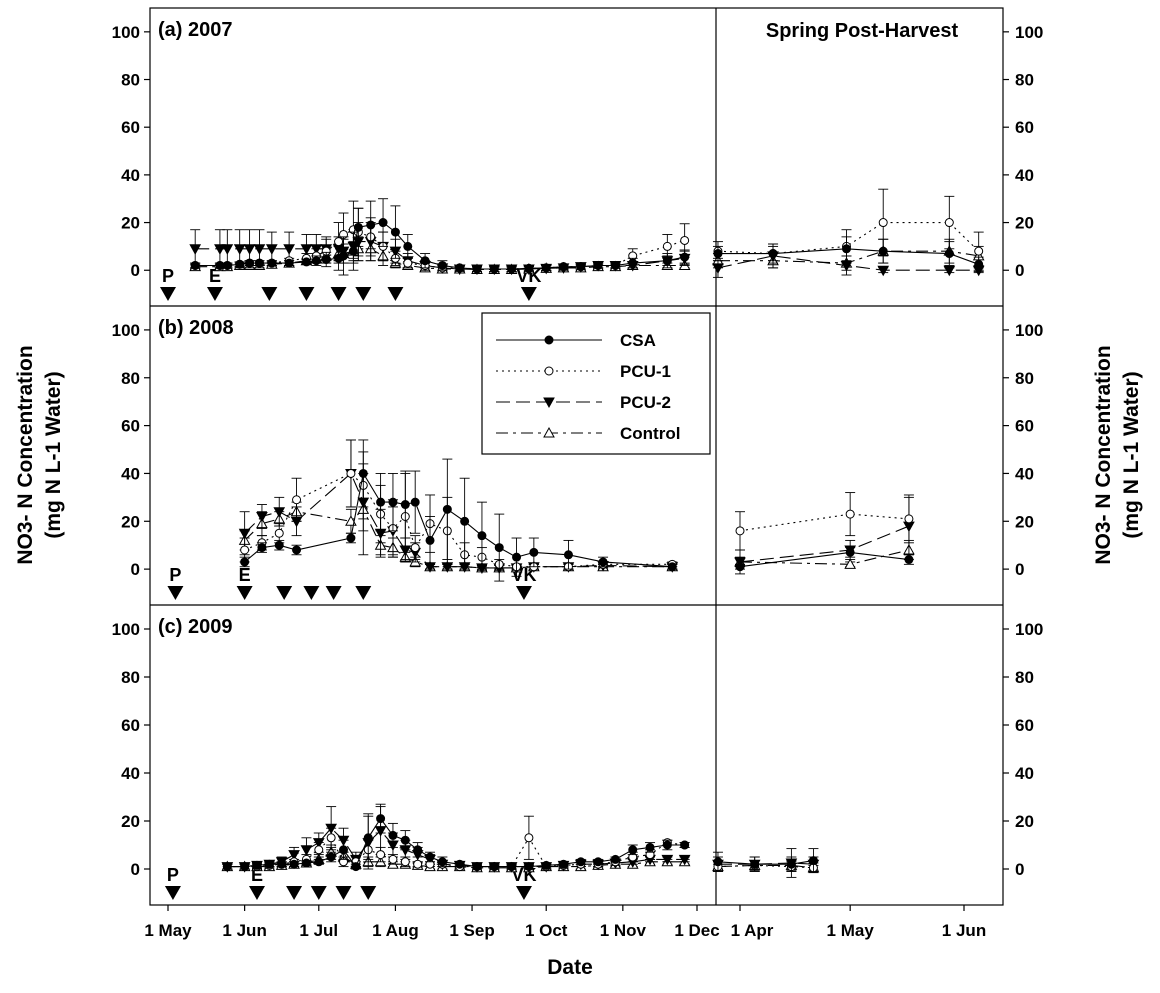 This screenshot has width=1160, height=993. Describe the element at coordinates (570, 967) in the screenshot. I see `x-axis-title: Date` at that location.